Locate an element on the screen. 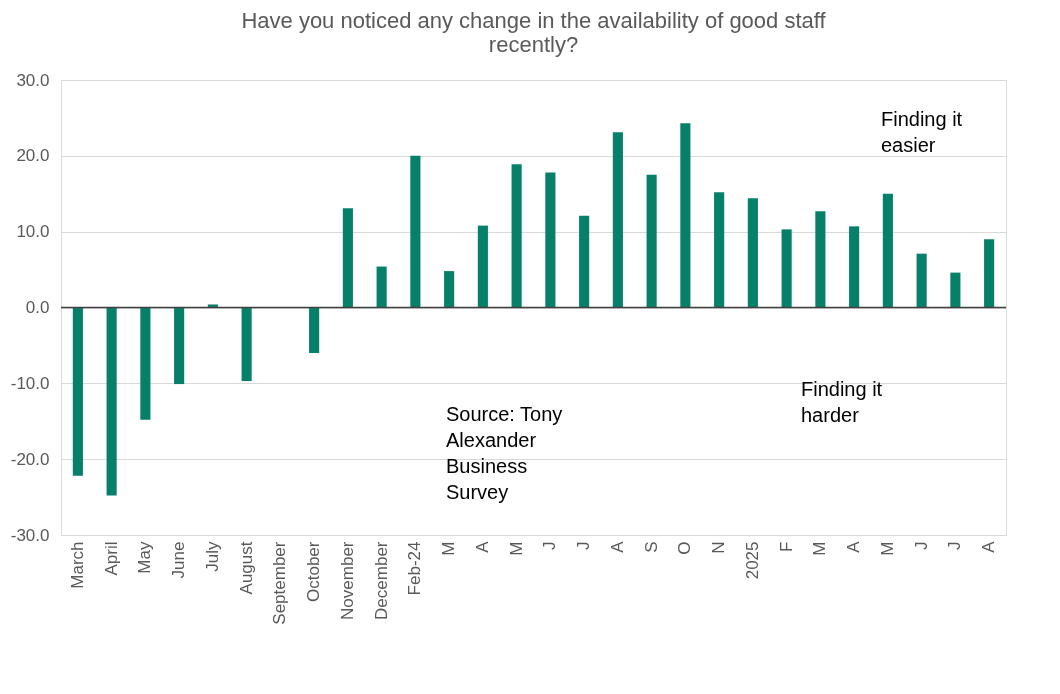 The height and width of the screenshot is (694, 1060). x-tick-label: August is located at coordinates (246, 568).